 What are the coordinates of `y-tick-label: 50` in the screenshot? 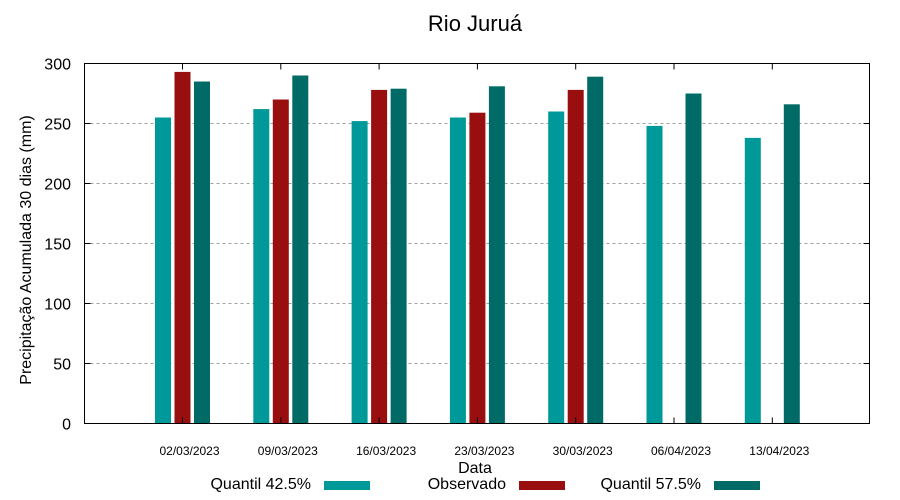 It's located at (62, 365).